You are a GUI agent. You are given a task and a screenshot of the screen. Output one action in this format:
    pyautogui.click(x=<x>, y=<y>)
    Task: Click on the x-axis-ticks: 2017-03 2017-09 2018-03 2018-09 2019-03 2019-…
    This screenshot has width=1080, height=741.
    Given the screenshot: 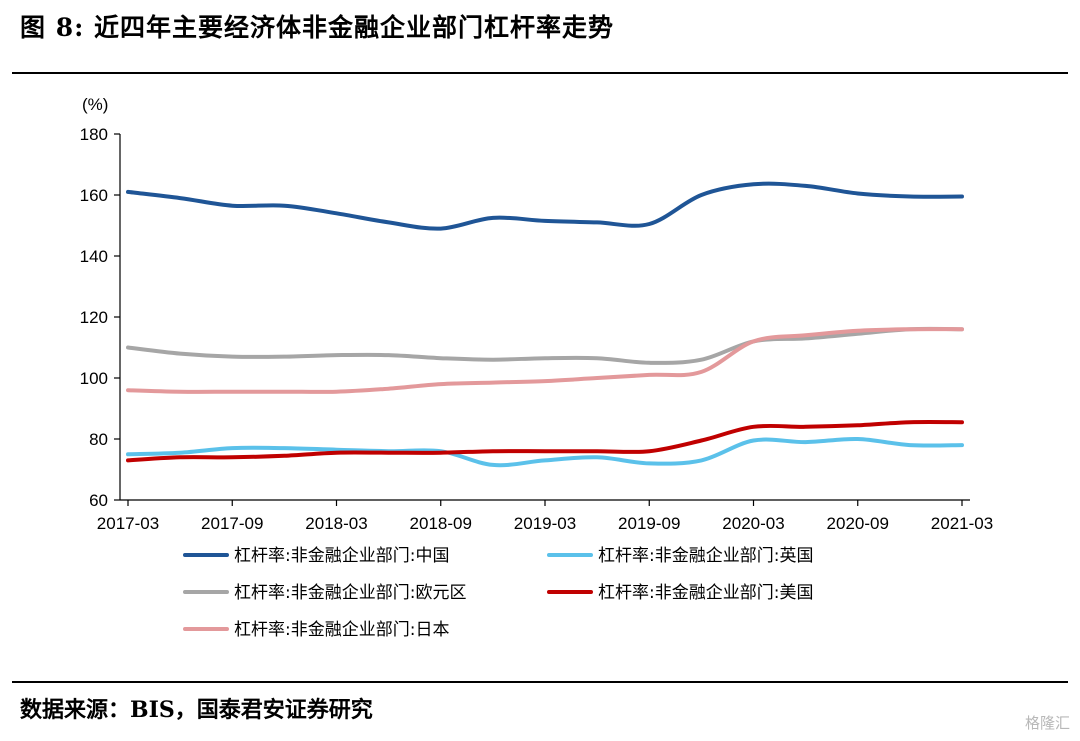 What is the action you would take?
    pyautogui.click(x=545, y=516)
    